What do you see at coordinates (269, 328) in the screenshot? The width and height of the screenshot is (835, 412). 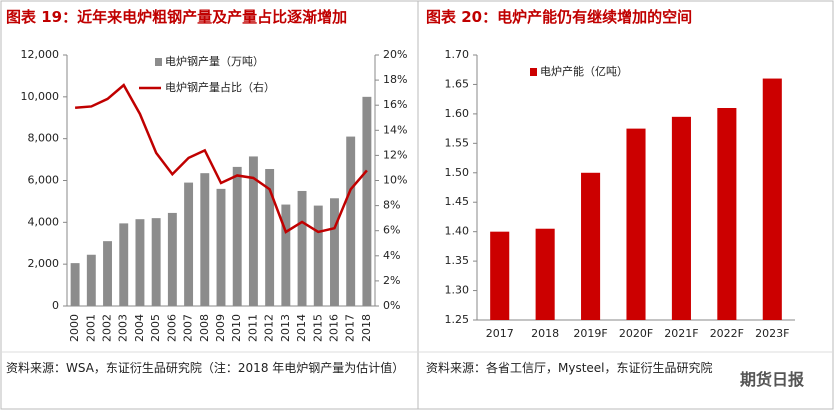 I see `x-tick-label: 2012` at bounding box center [269, 328].